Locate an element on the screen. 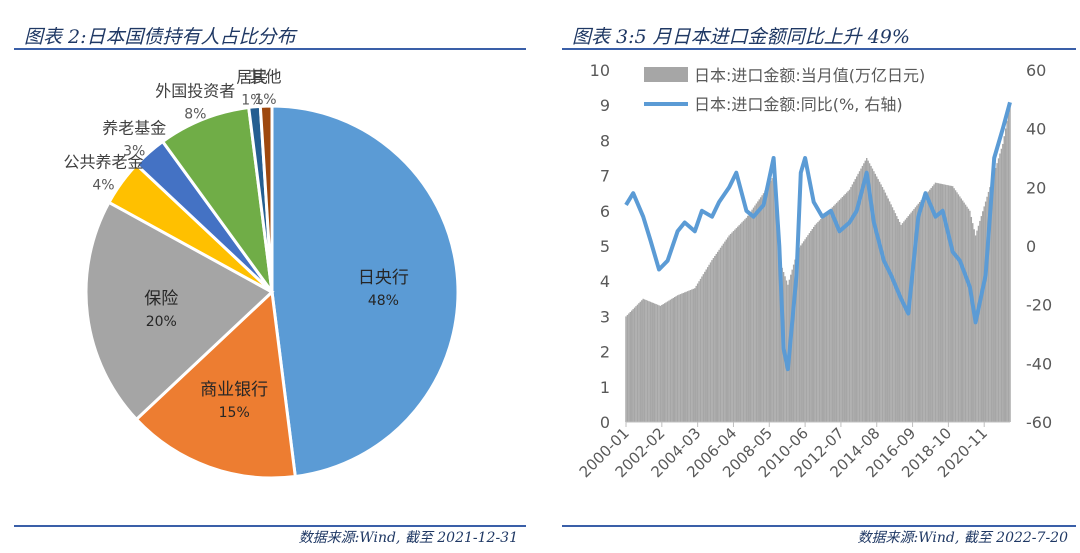 Image resolution: width=1080 pixels, height=553 pixels. left-axis-tick-label: 3 is located at coordinates (605, 316).